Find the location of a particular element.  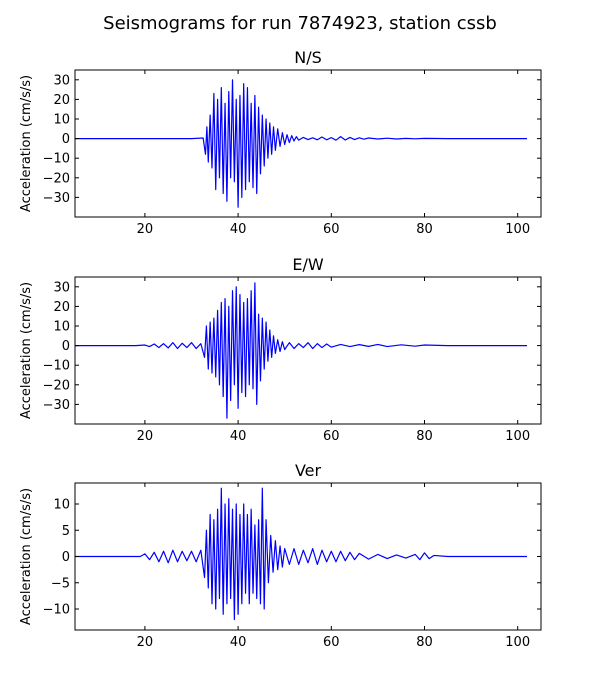

panel-ew-x-tick-label: 100 is located at coordinates (517, 436).